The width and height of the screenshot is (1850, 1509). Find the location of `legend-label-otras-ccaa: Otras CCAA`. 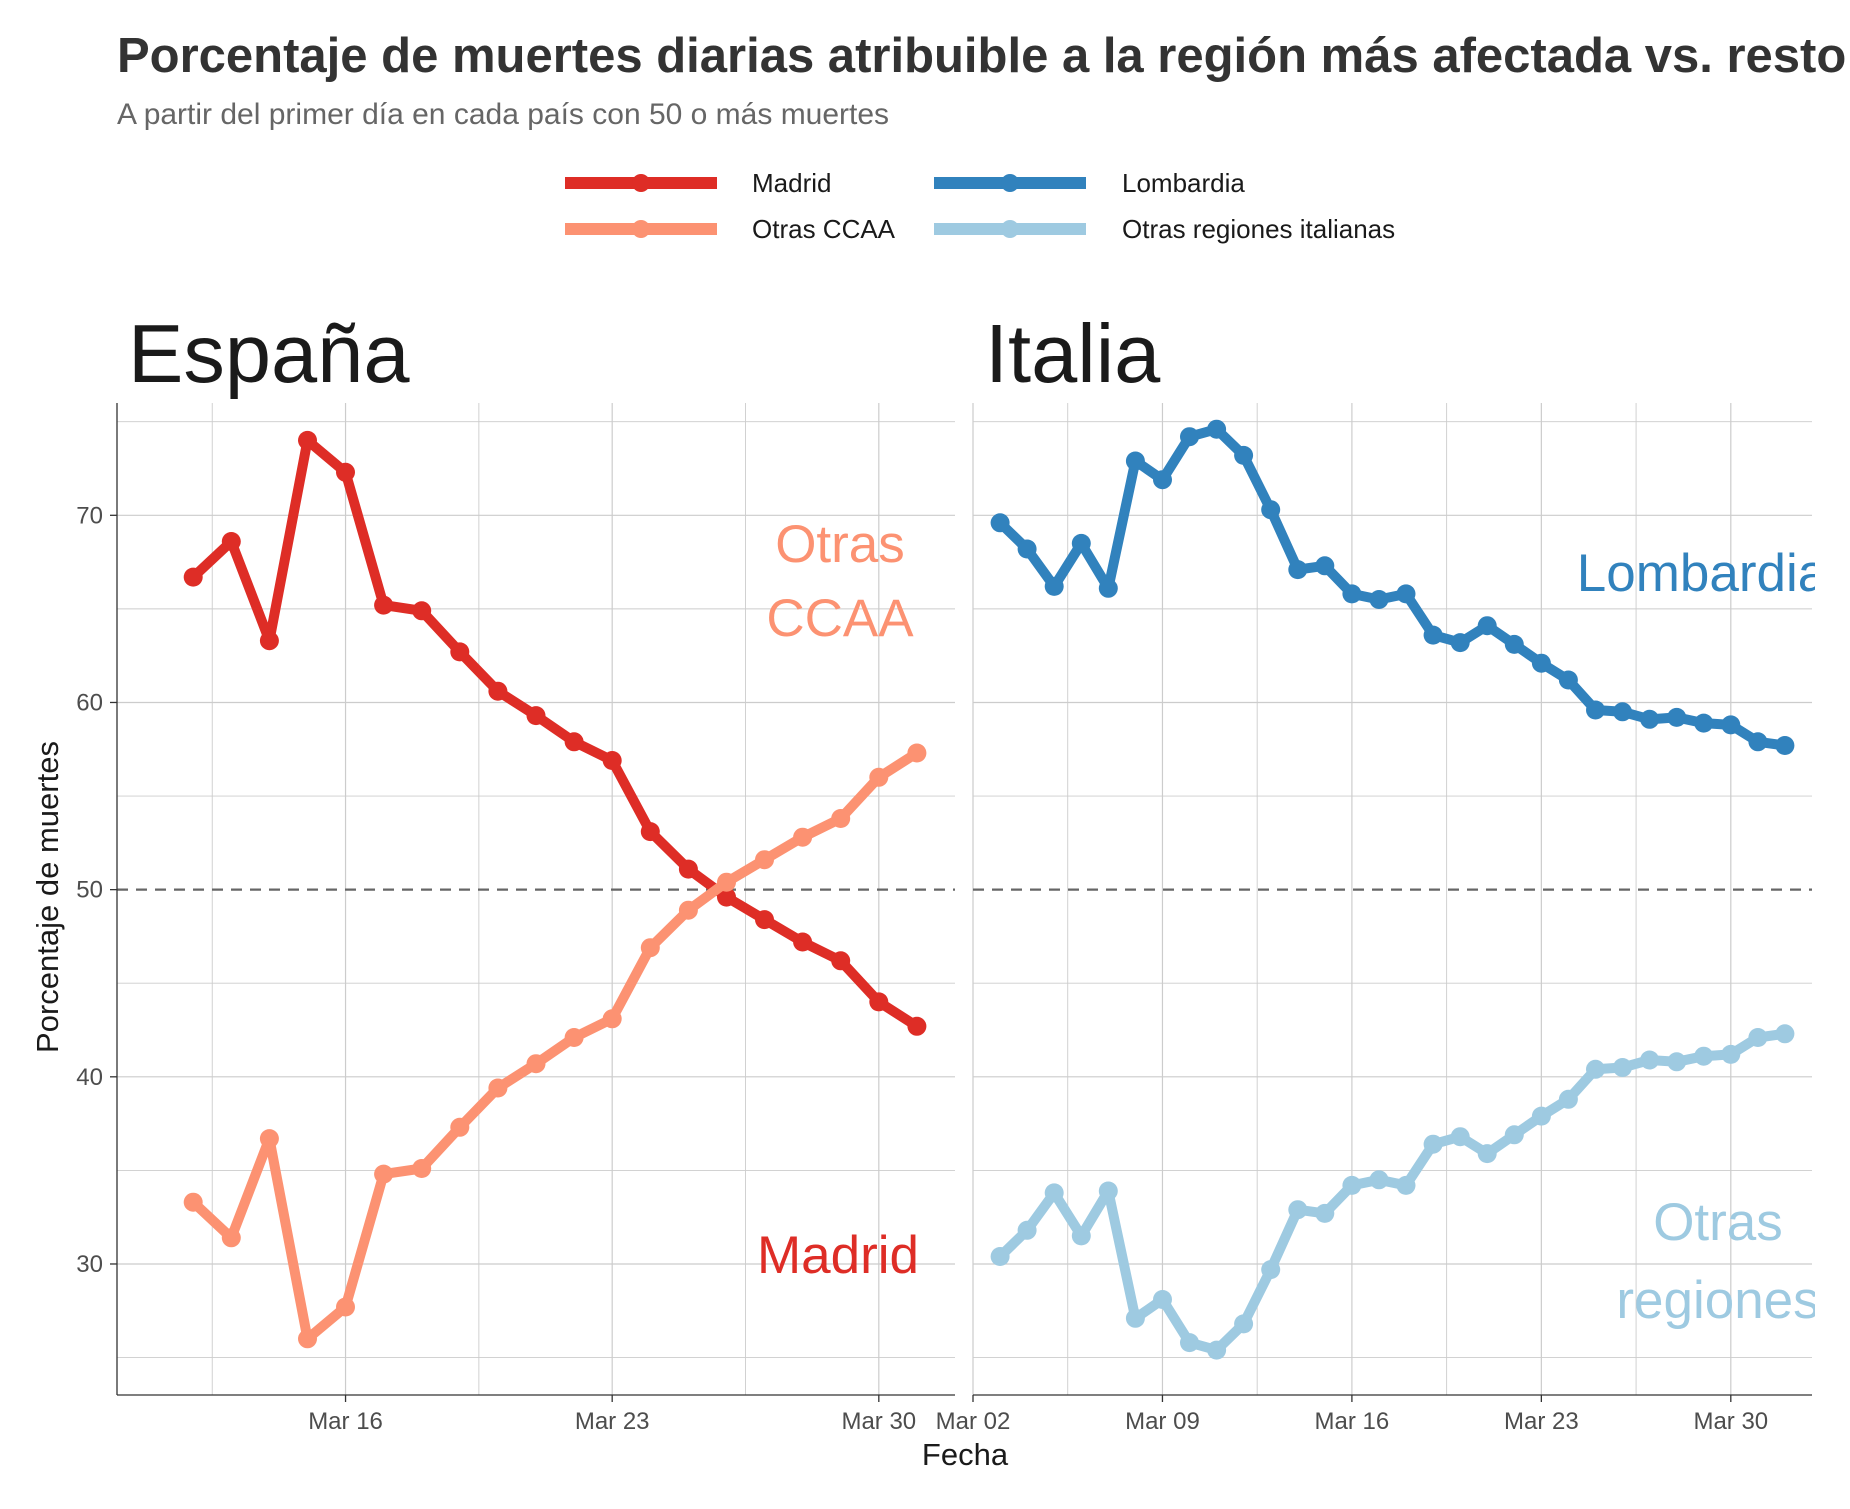

legend-label-otras-ccaa: Otras CCAA is located at coordinates (824, 229).